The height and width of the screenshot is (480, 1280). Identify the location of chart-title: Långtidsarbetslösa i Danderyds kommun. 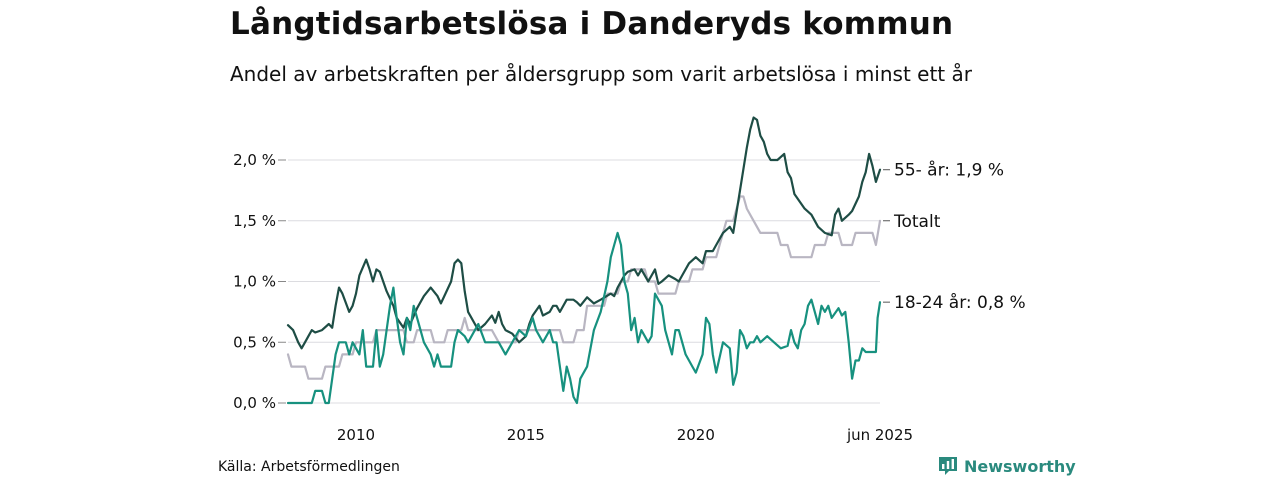
(592, 24).